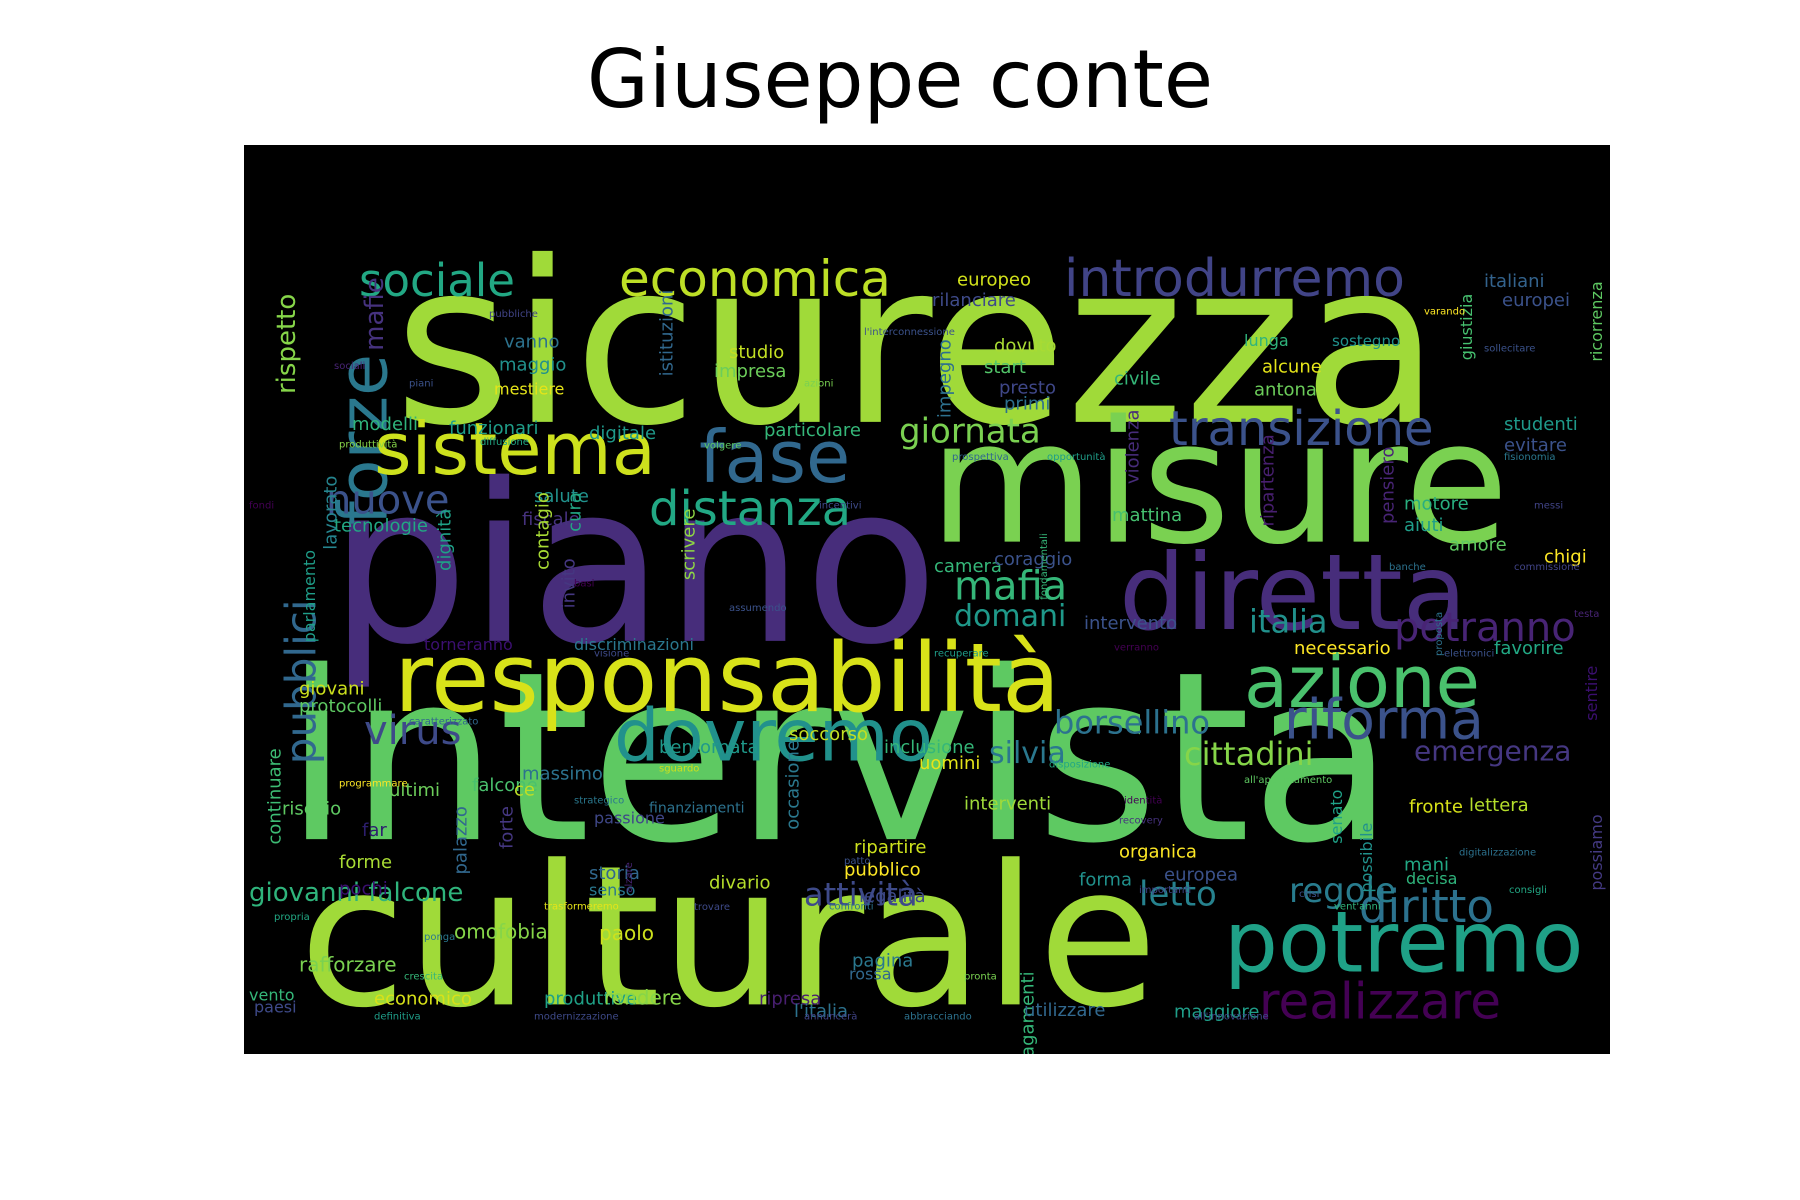 This screenshot has height=1200, width=1800. What do you see at coordinates (882, 870) in the screenshot?
I see `cloud-word: pubblico` at bounding box center [882, 870].